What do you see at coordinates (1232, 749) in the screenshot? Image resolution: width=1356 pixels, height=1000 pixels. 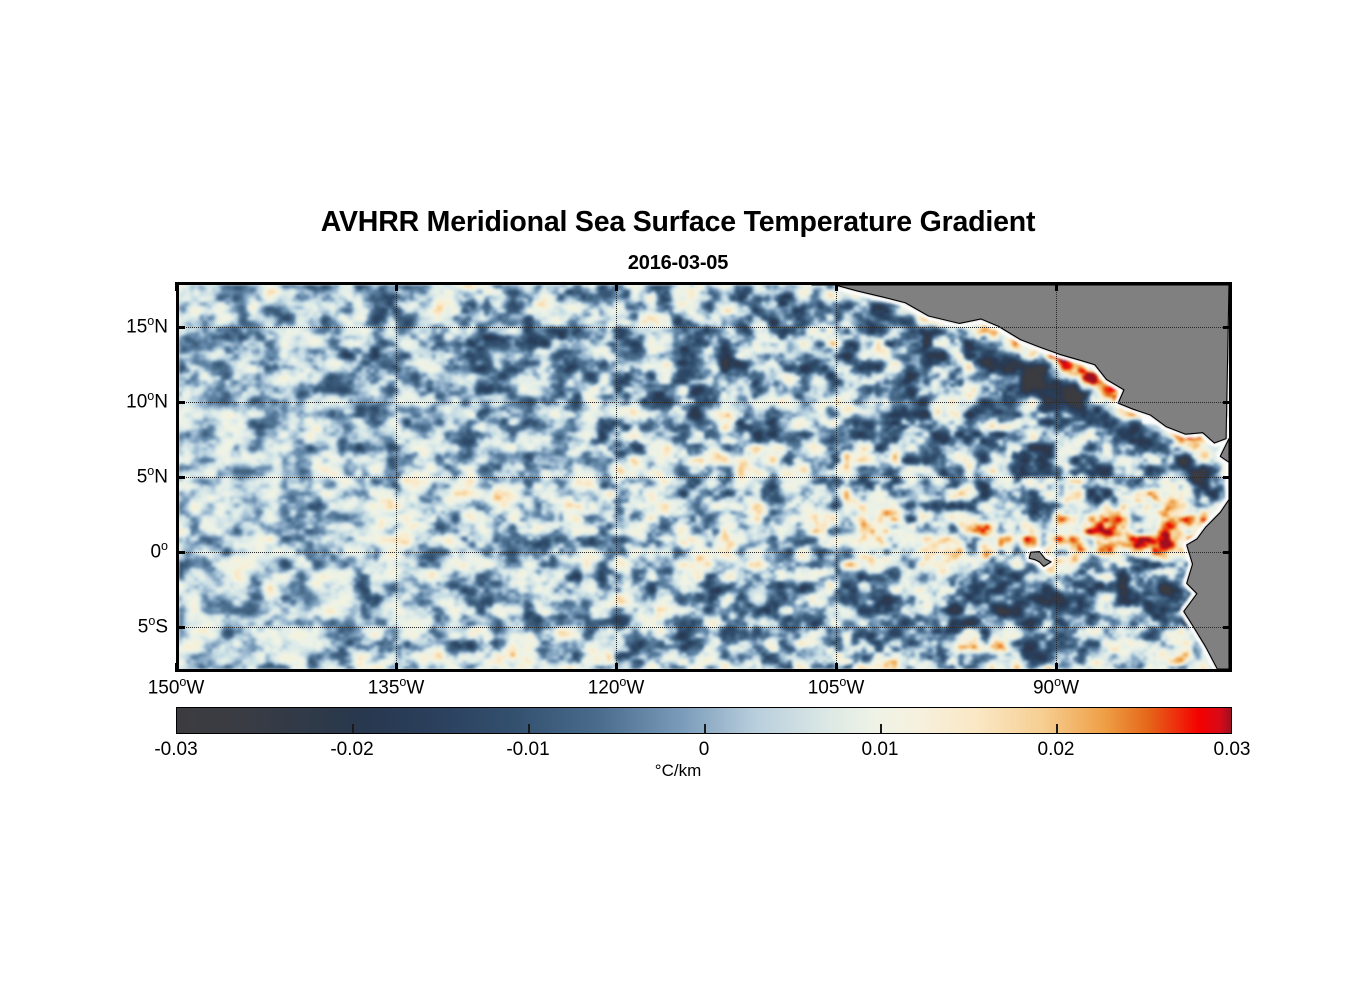 I see `colorbar-tick-label: 0.03` at bounding box center [1232, 749].